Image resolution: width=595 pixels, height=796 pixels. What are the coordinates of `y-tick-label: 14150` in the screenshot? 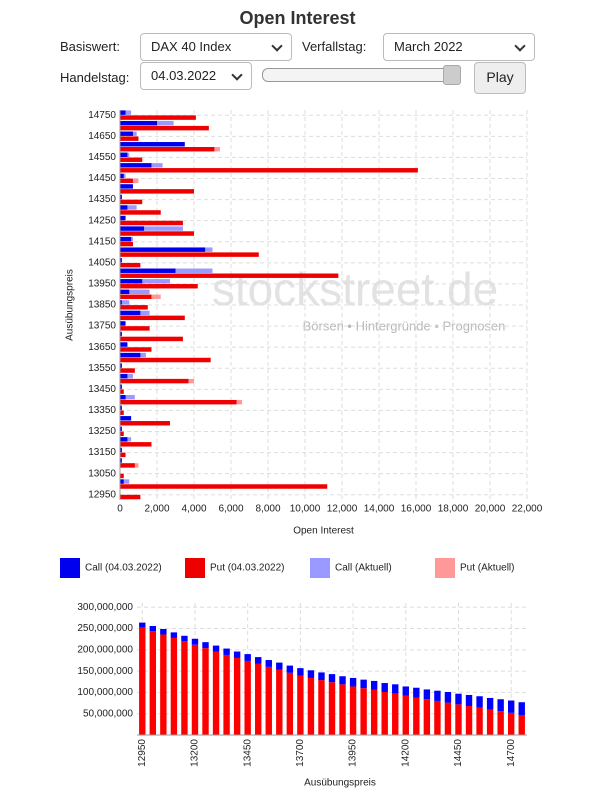 It's located at (102, 241).